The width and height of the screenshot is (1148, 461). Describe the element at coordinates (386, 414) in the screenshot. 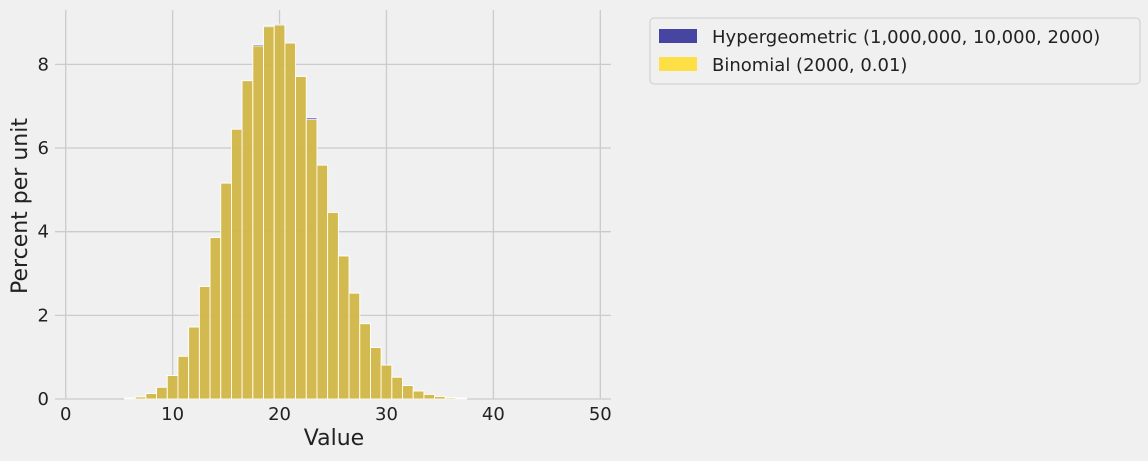

I see `x-tick-label: 30` at that location.